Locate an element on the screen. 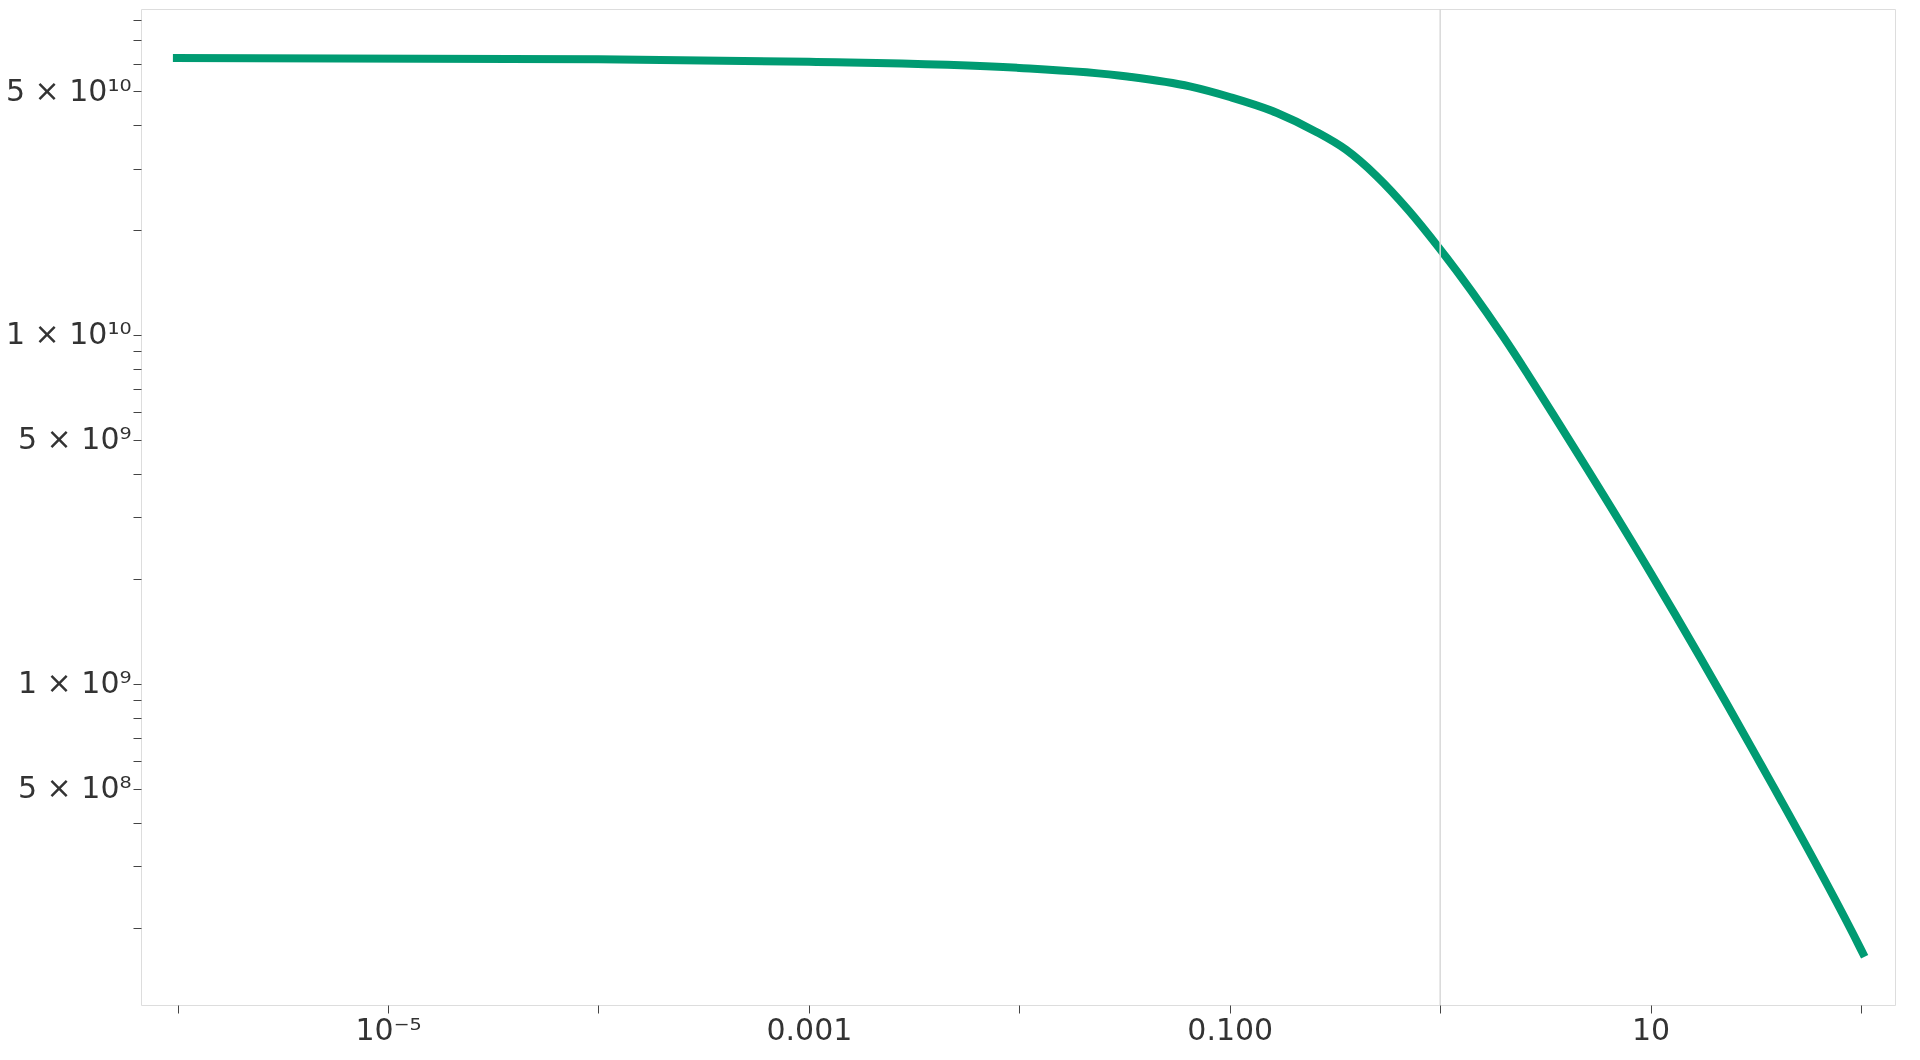 The image size is (1920, 1060). y-tick-label: 5 × 10⁸ is located at coordinates (75, 788).